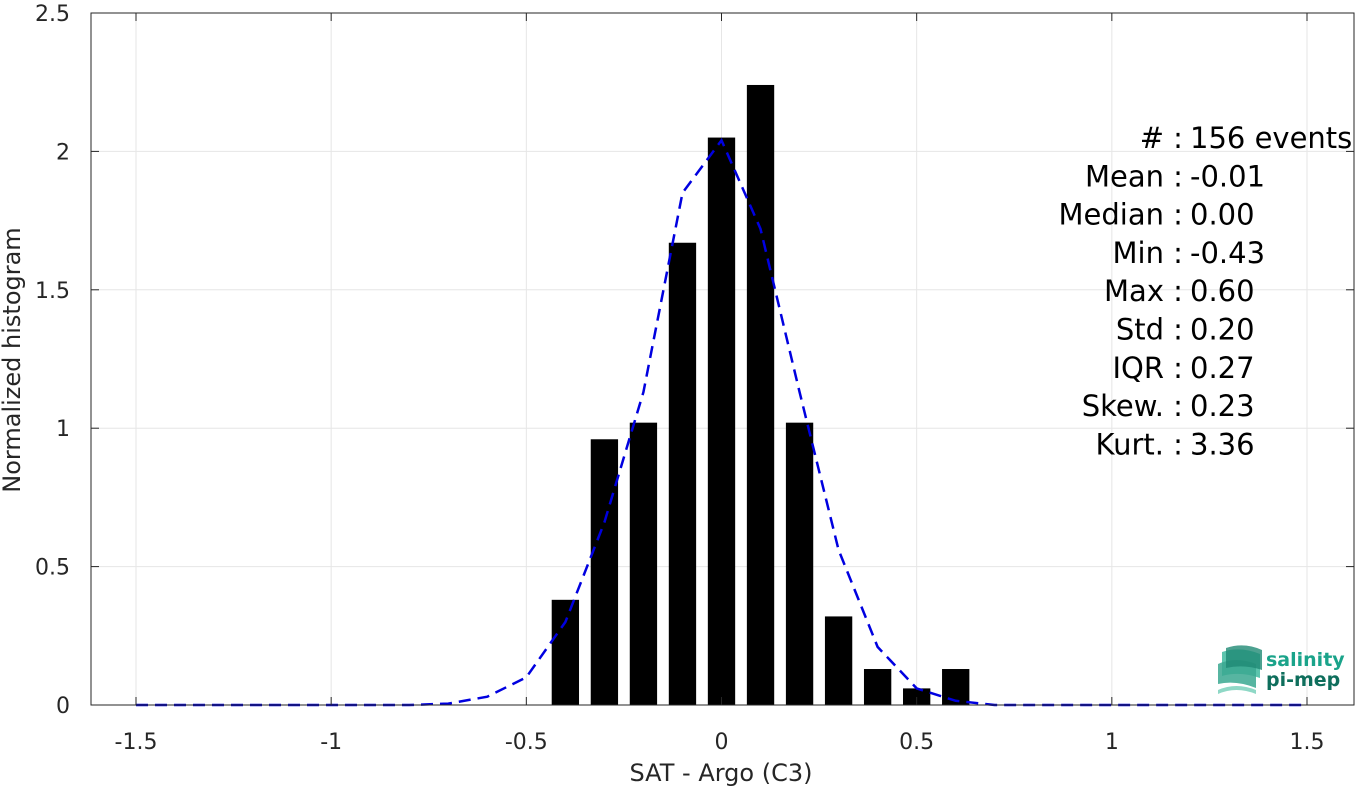 Image resolution: width=1367 pixels, height=787 pixels. I want to click on stat-label: Median, so click(1111, 215).